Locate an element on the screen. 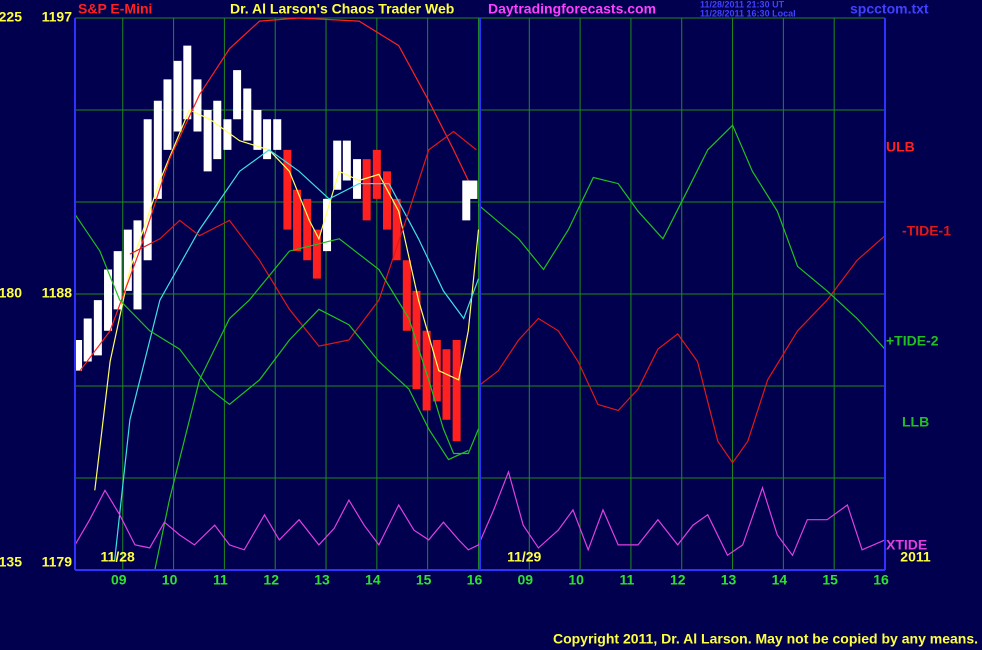 This screenshot has width=982, height=650. series-label: -TIDE-1 is located at coordinates (926, 231).